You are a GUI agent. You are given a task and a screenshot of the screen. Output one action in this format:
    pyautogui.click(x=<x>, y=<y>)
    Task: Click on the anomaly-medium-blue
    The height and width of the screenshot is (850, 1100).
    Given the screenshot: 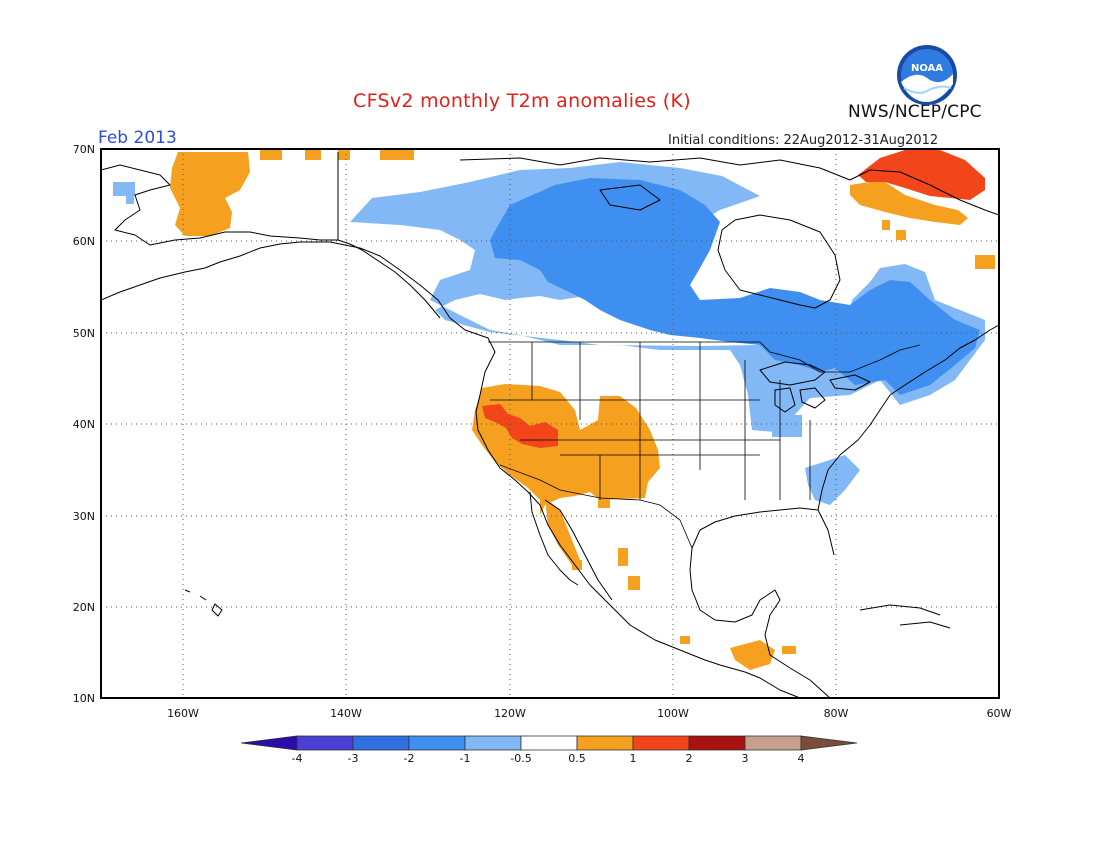 What is the action you would take?
    pyautogui.click(x=735, y=286)
    